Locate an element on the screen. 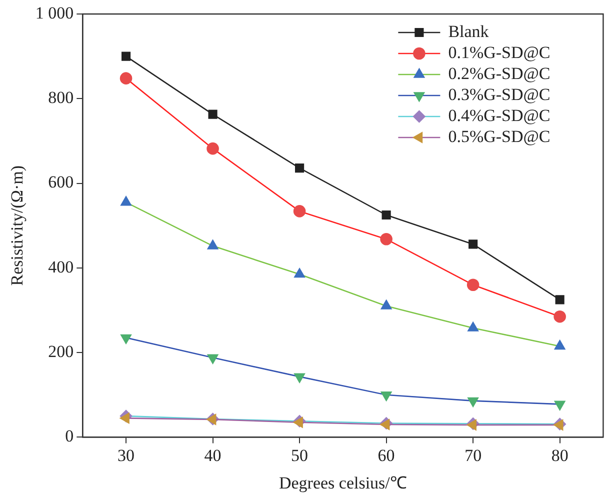 This screenshot has width=610, height=502. legend-label: 0.3%G-SD@C is located at coordinates (499, 94).